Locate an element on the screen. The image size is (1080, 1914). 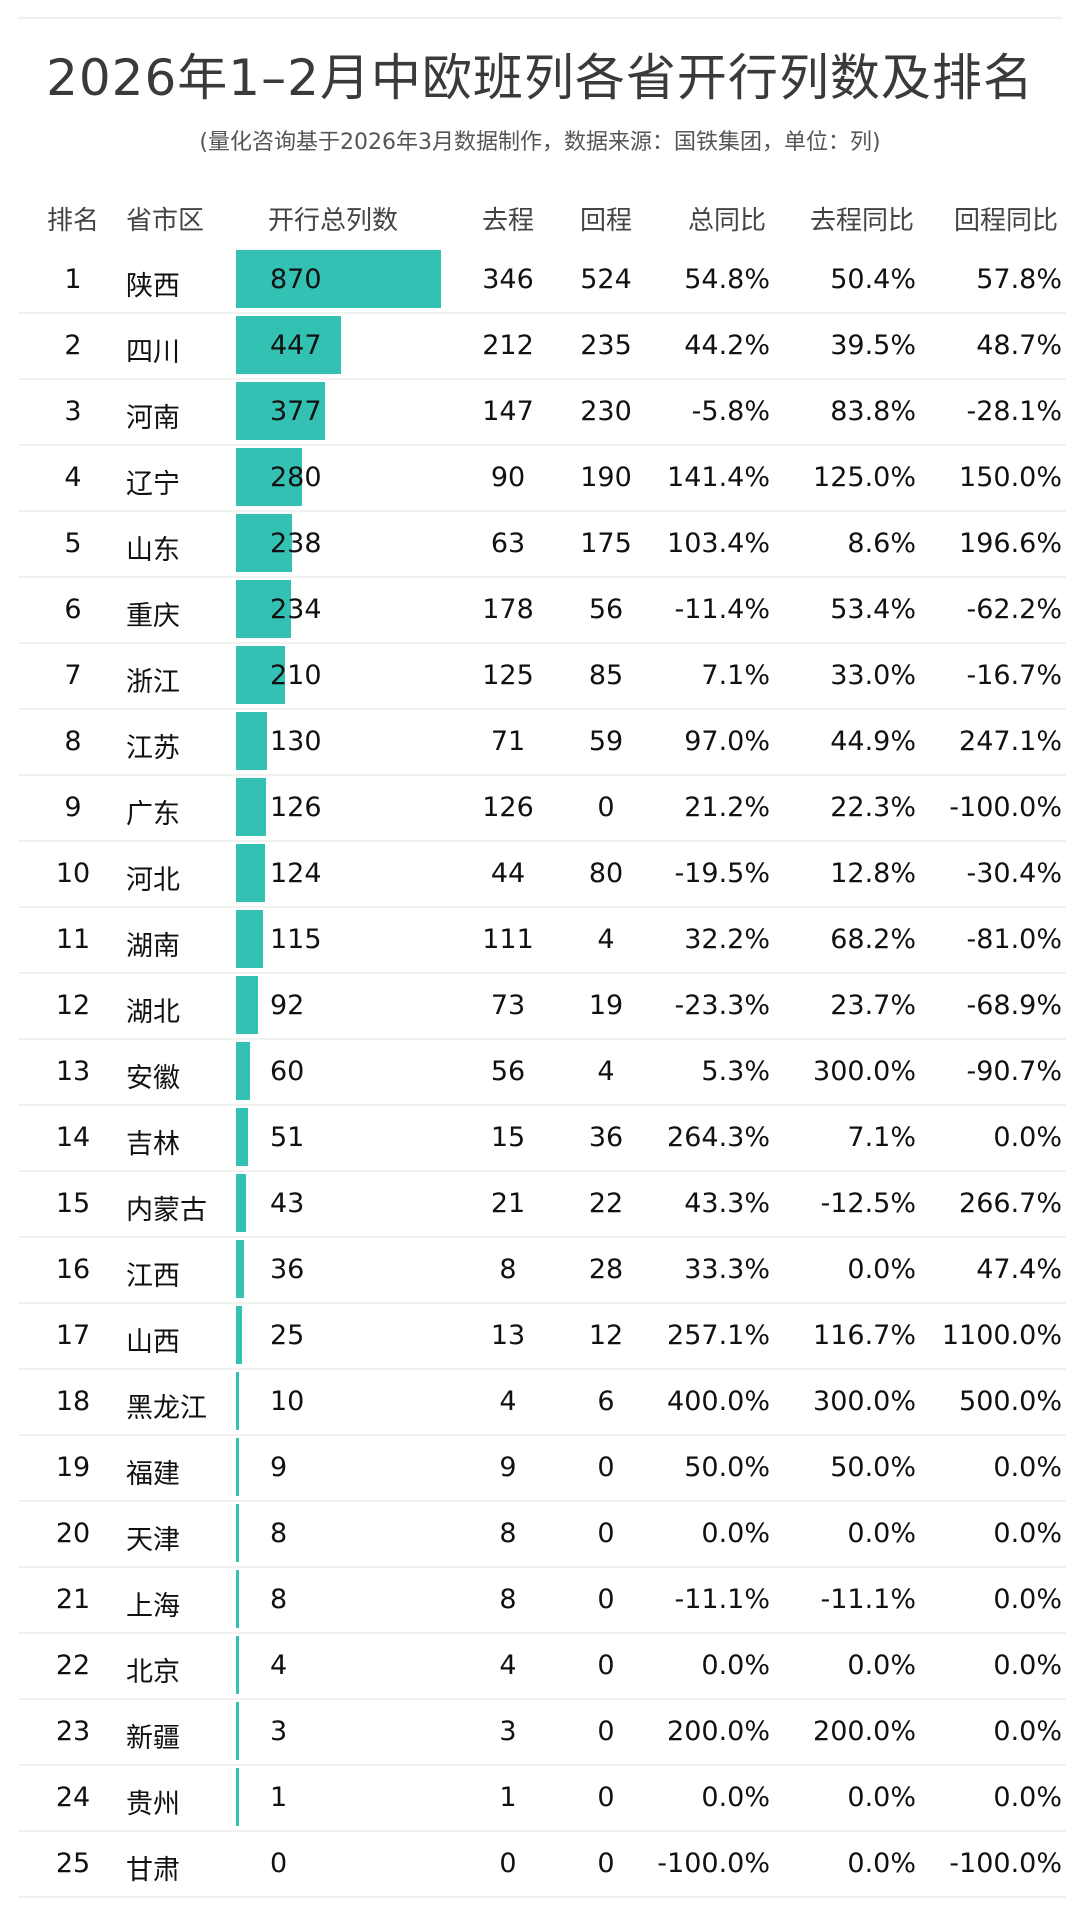
province-cell: 新疆 is located at coordinates (153, 1738).